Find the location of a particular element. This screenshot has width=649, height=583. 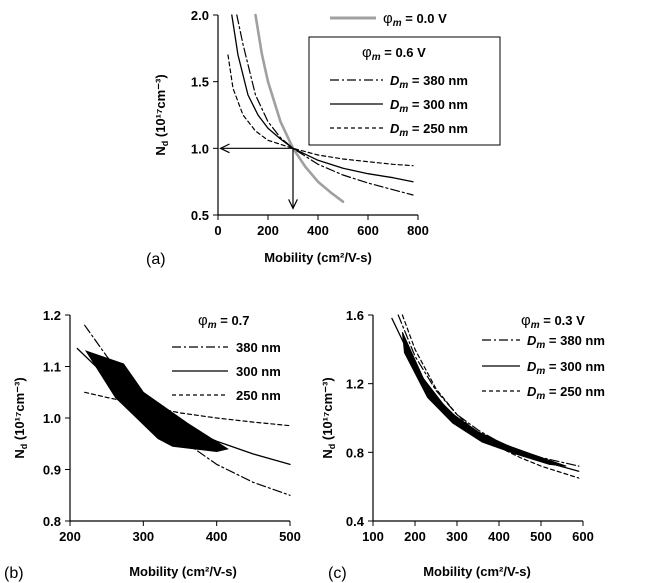

panel-b-series-dashed-line is located at coordinates (187, 409).